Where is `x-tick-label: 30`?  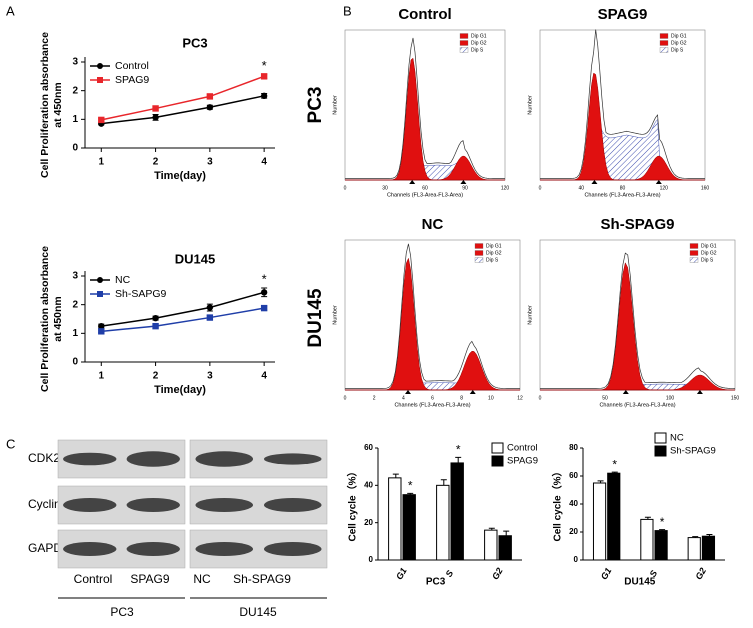
x-tick-label: 30 is located at coordinates (385, 188).